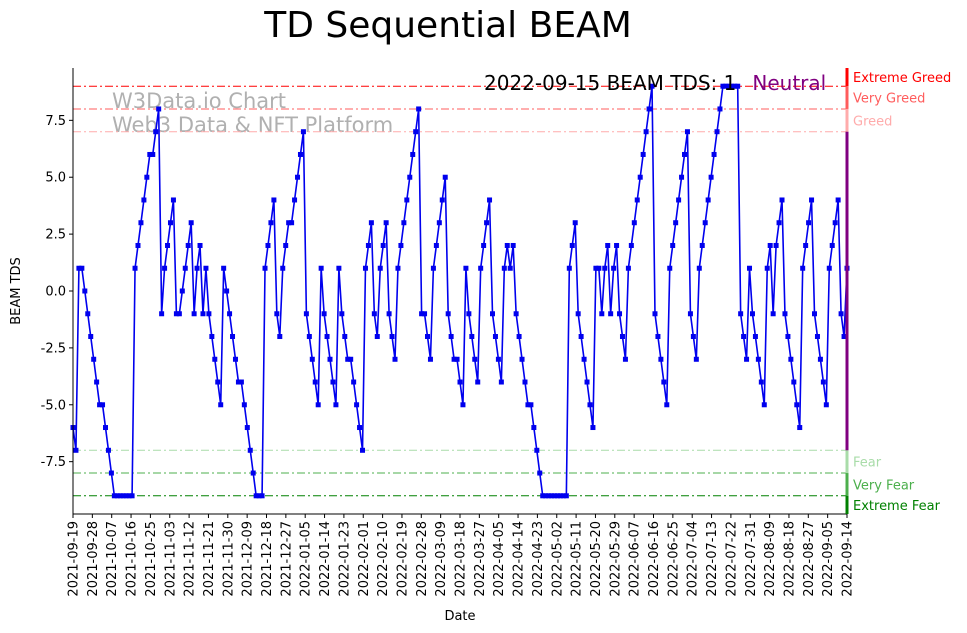 This screenshot has height=633, width=967. Describe the element at coordinates (673, 559) in the screenshot. I see `x-tick-label: 2022-06-25` at that location.